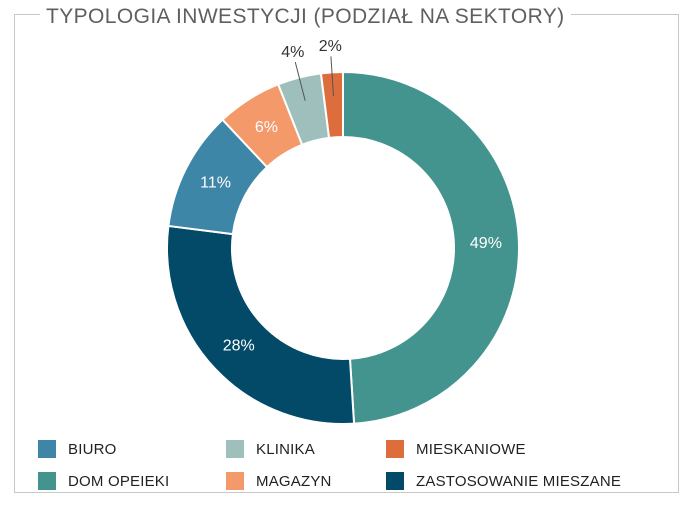  I want to click on legend-item-mieskaniowe: MIESKANIOWE, so click(456, 449).